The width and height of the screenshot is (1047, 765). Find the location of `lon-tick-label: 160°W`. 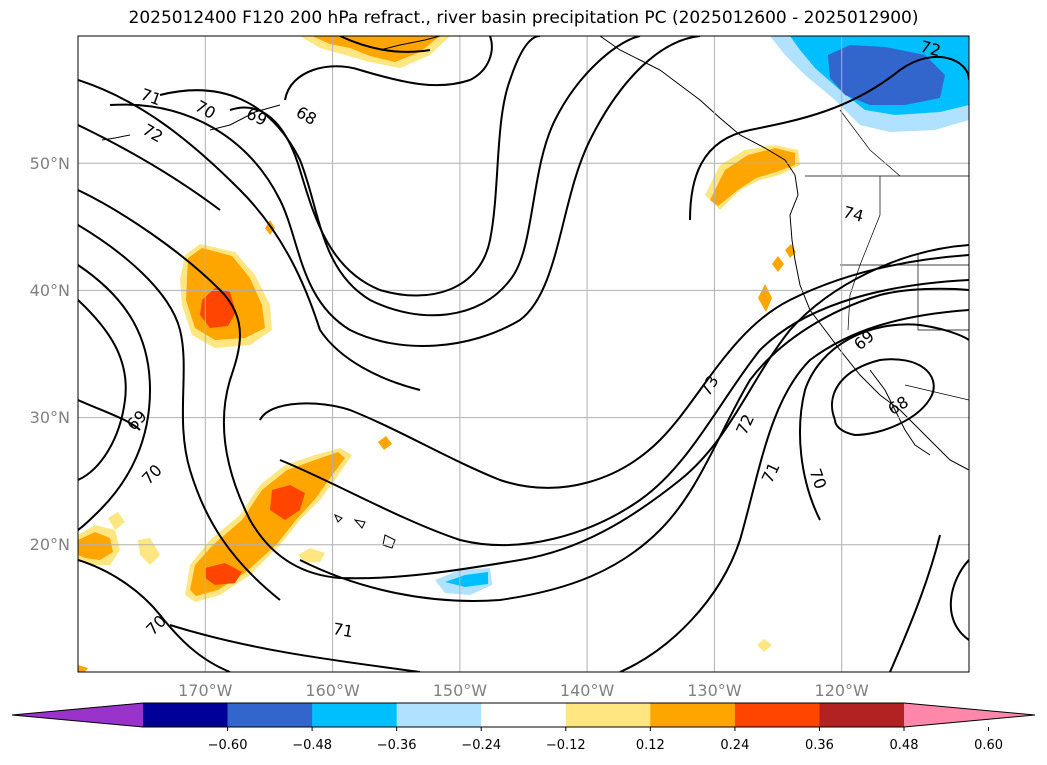

lon-tick-label: 160°W is located at coordinates (332, 690).